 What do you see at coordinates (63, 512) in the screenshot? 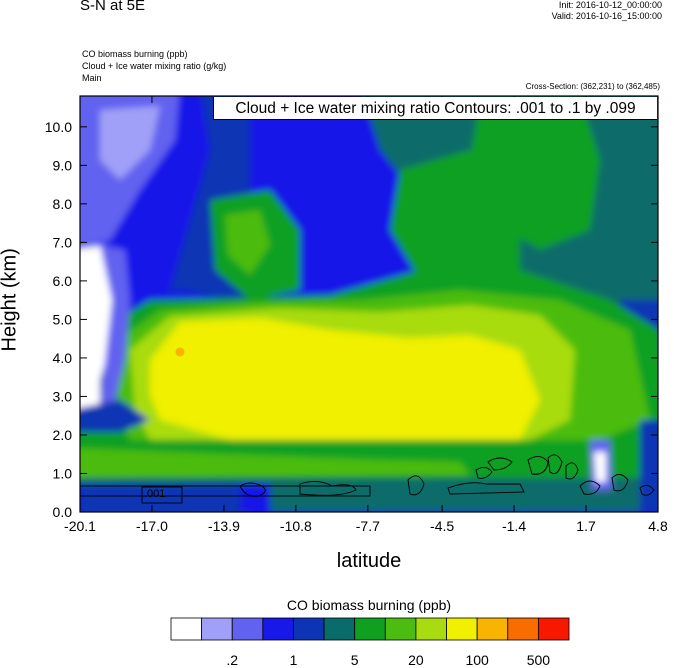
I see `y-tick-label: 0.0` at bounding box center [63, 512].